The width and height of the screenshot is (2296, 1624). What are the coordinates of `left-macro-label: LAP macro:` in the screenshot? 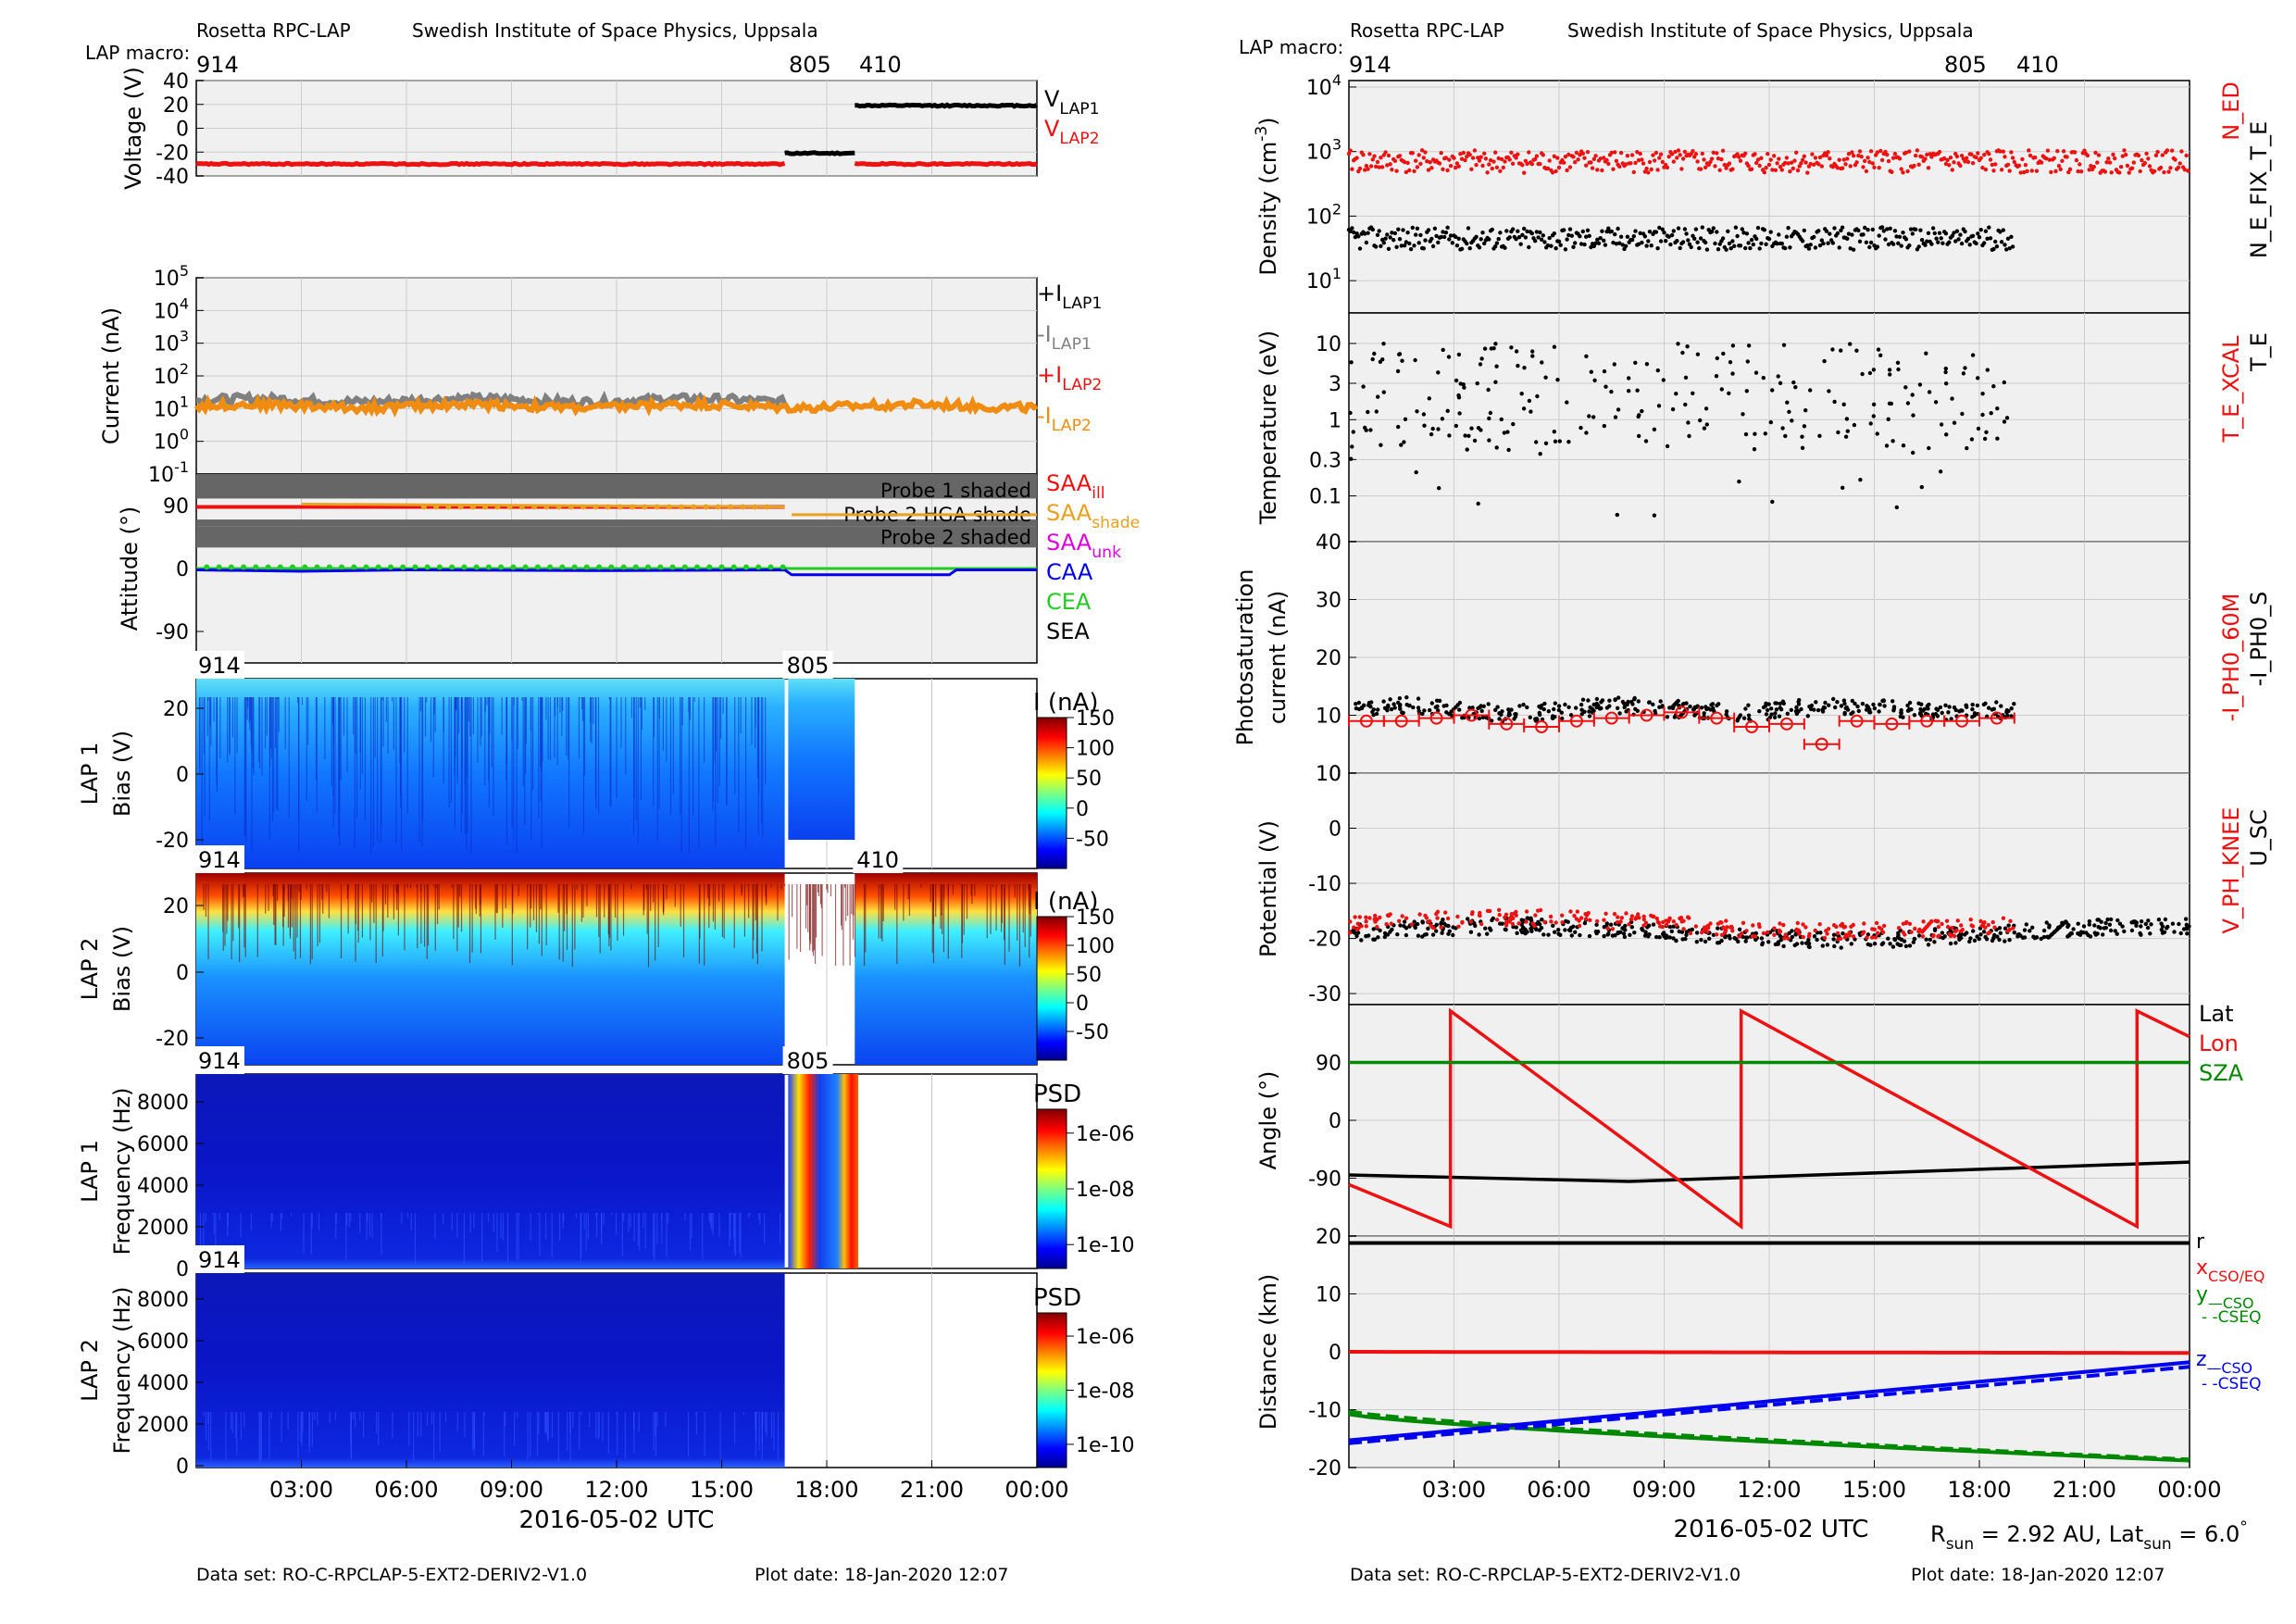 It's located at (137, 53).